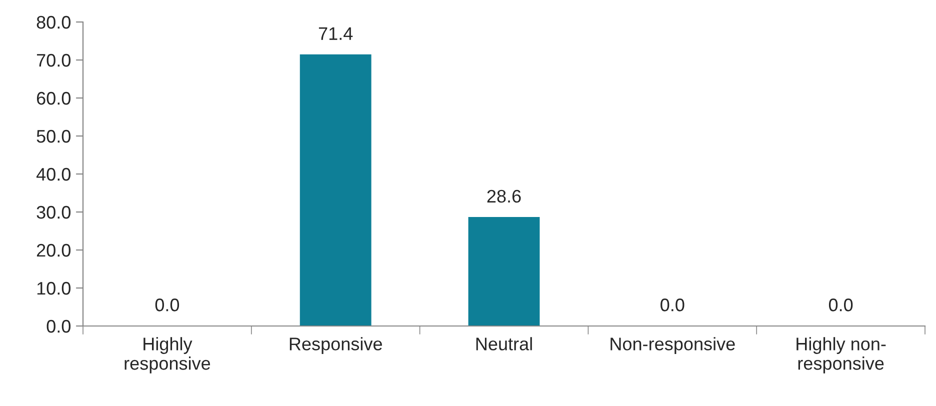  I want to click on data-label: 71.4, so click(335, 33).